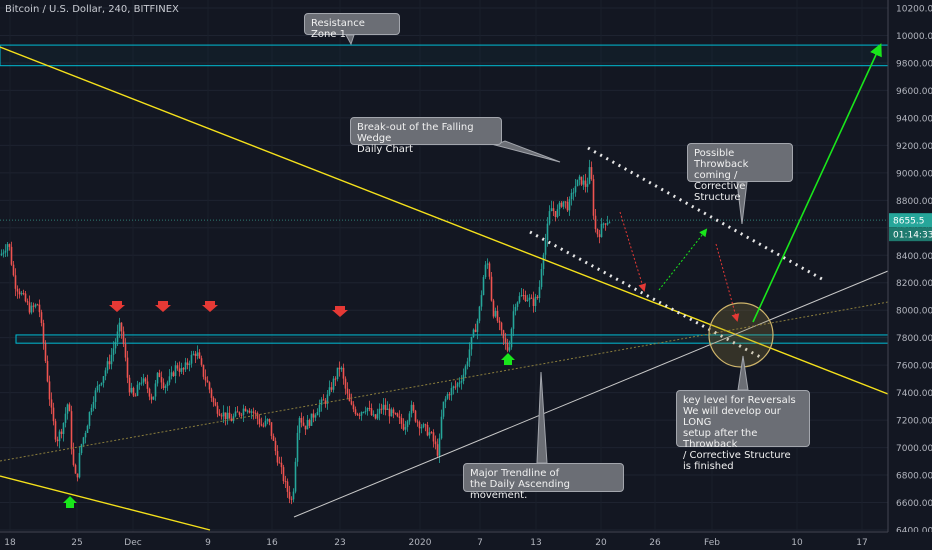  I want to click on price-tick-label: 7600.00, so click(914, 367).